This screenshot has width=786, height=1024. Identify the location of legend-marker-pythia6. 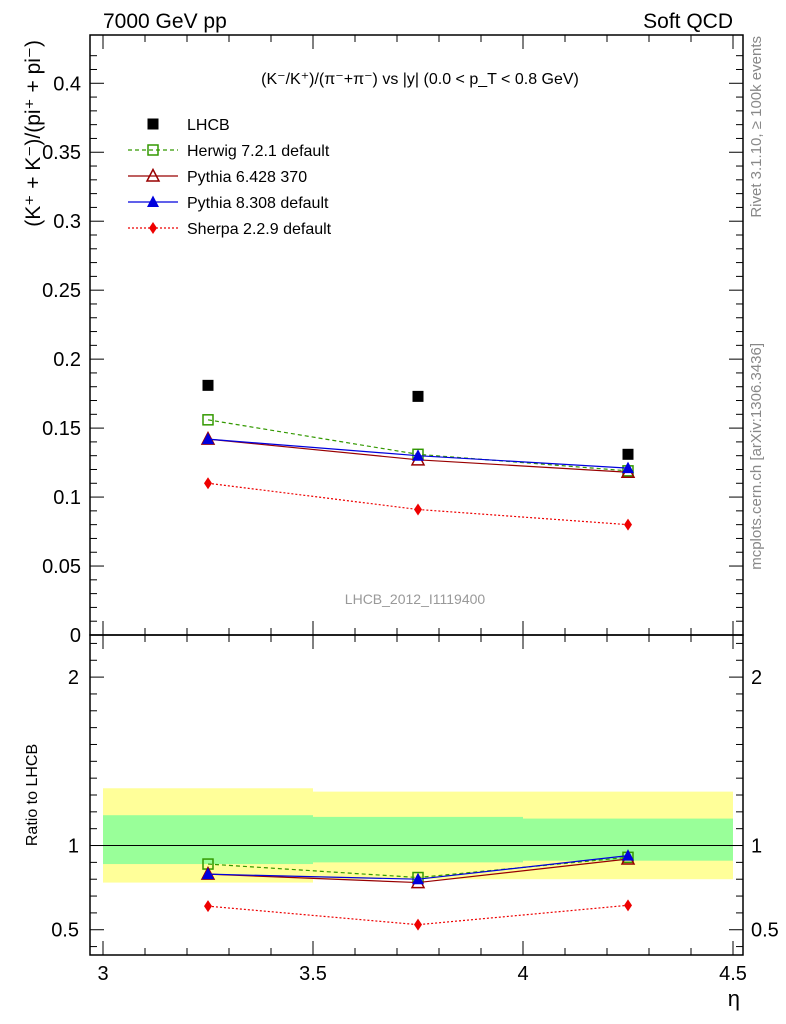
(153, 174).